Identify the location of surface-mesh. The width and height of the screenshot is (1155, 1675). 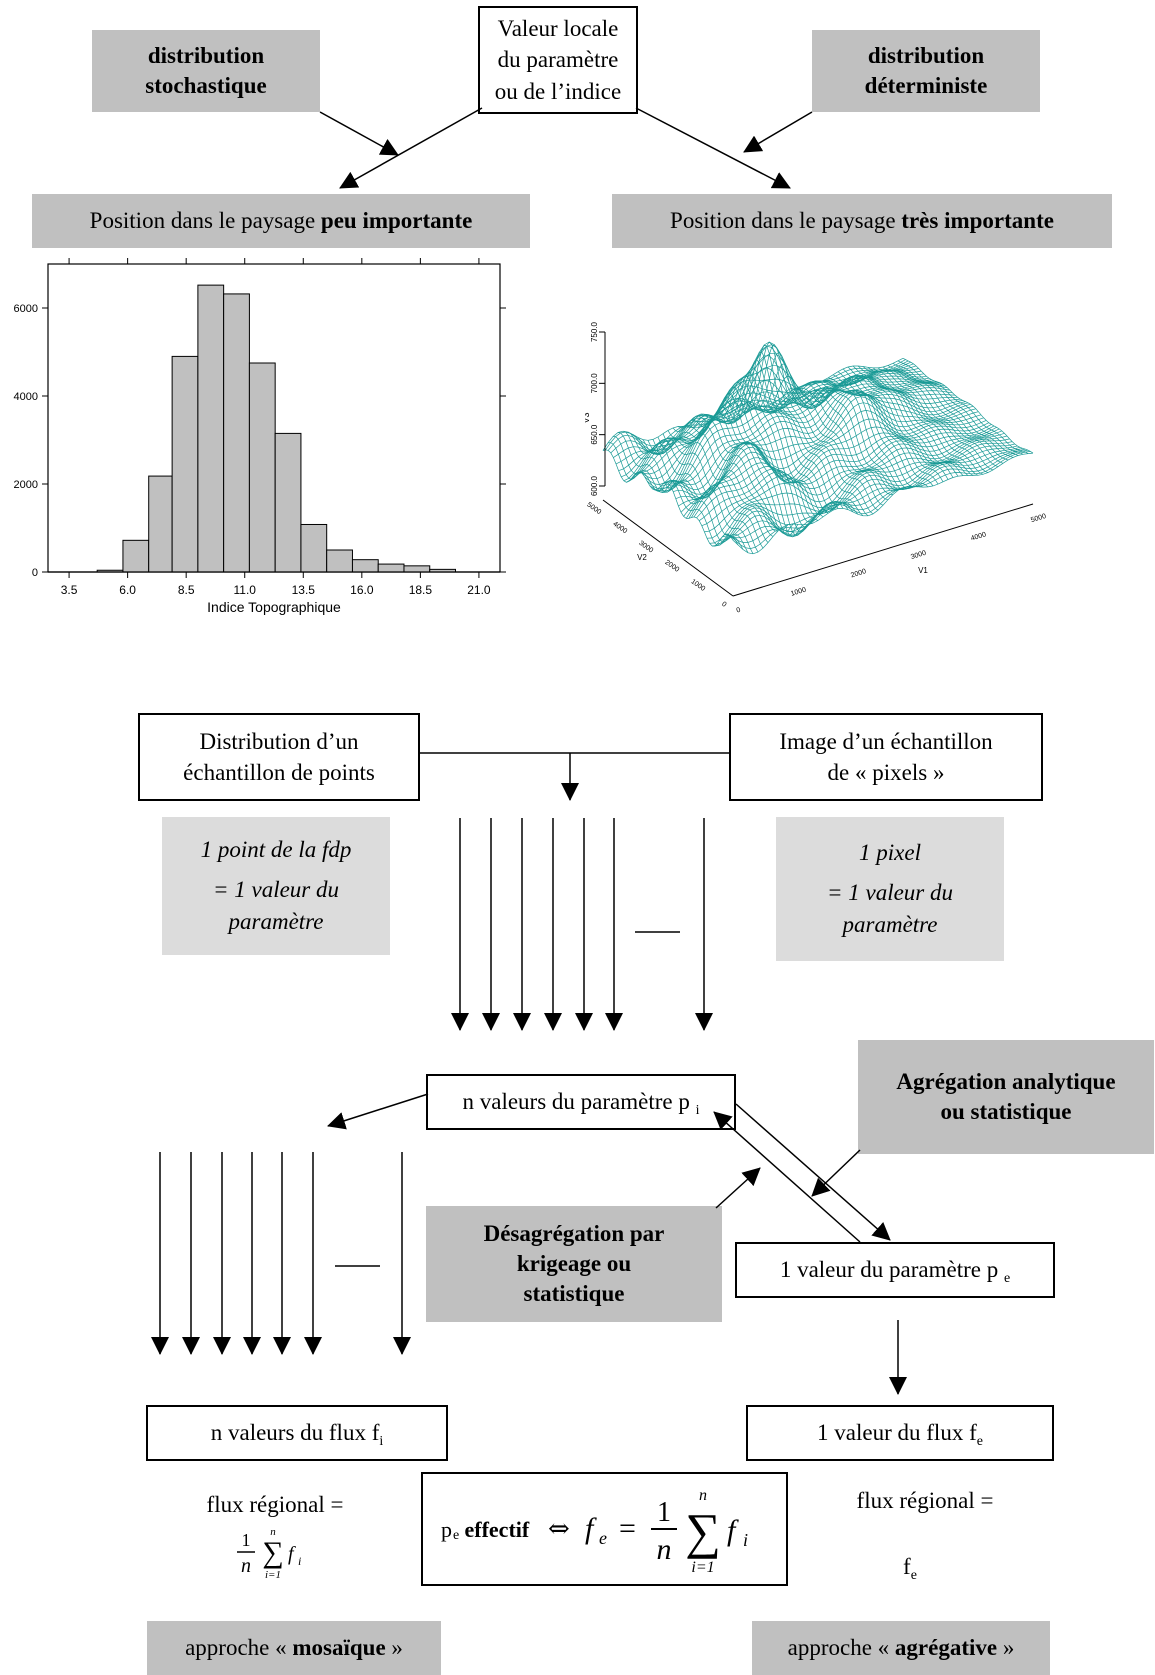
(818, 448).